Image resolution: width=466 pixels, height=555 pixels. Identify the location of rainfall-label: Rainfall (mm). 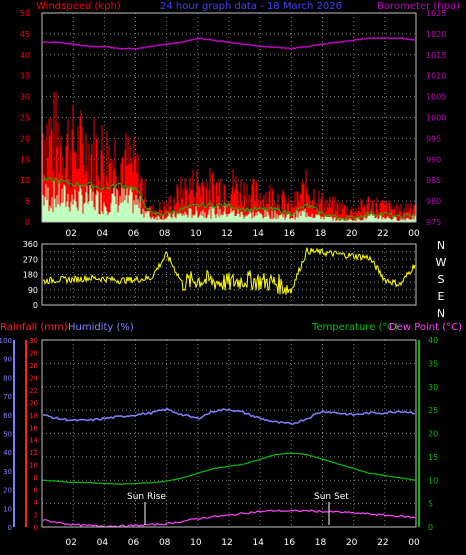
(34, 327).